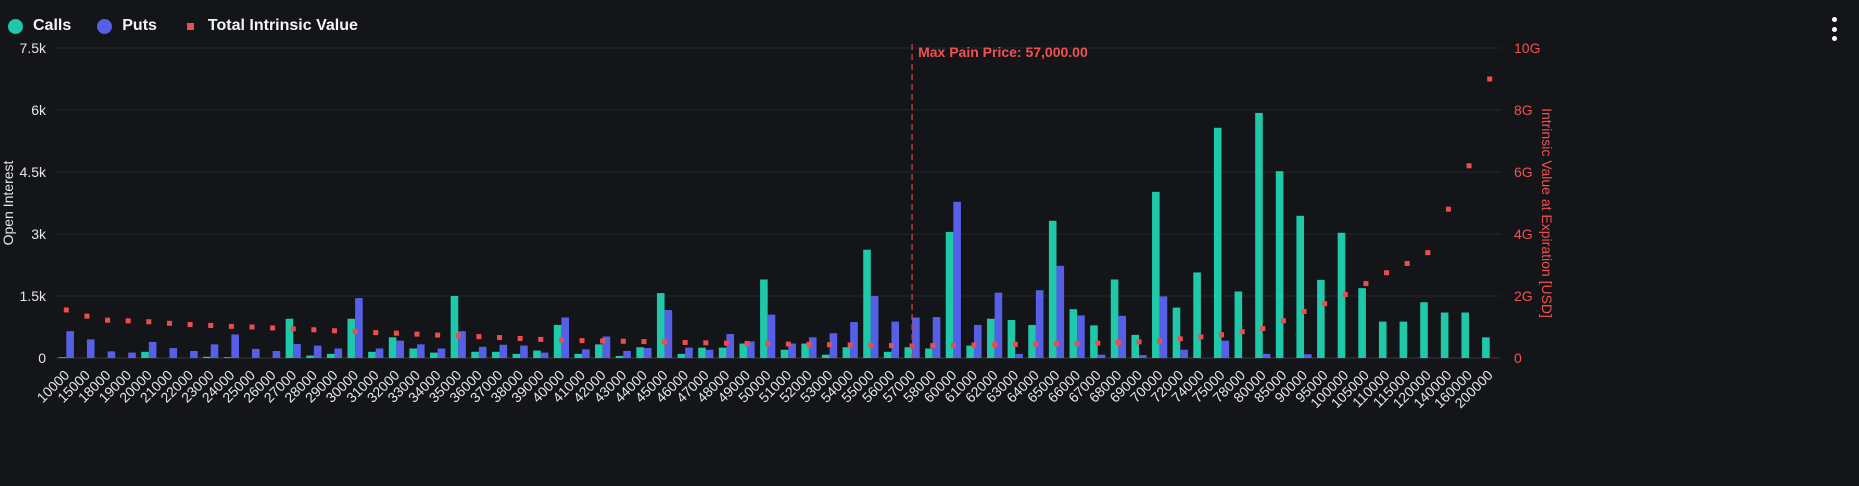  Describe the element at coordinates (8, 202) in the screenshot. I see `y-left-axis-title: Open Interest` at that location.